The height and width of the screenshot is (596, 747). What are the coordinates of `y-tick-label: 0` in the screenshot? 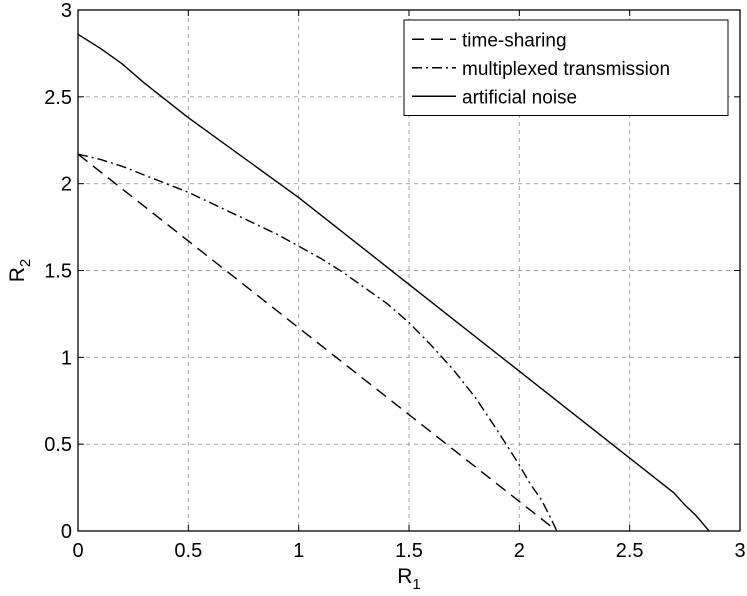 It's located at (66, 532).